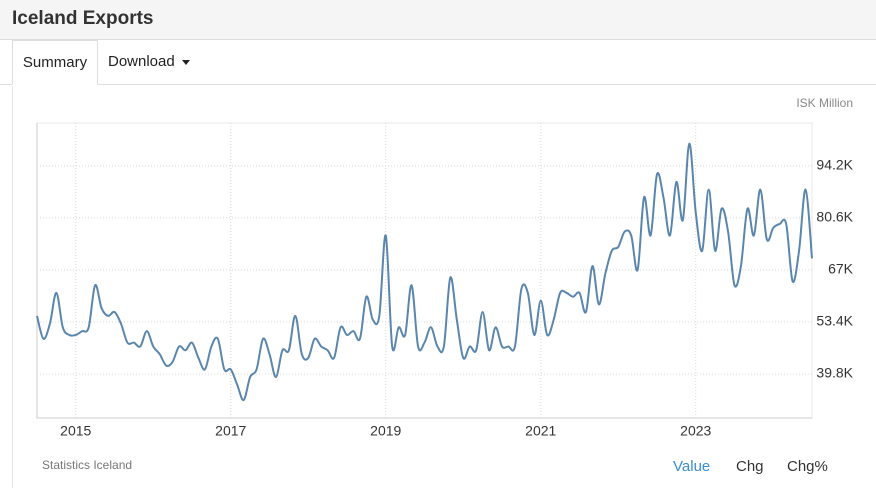 The image size is (876, 488). I want to click on x-tick-label: 2017, so click(230, 431).